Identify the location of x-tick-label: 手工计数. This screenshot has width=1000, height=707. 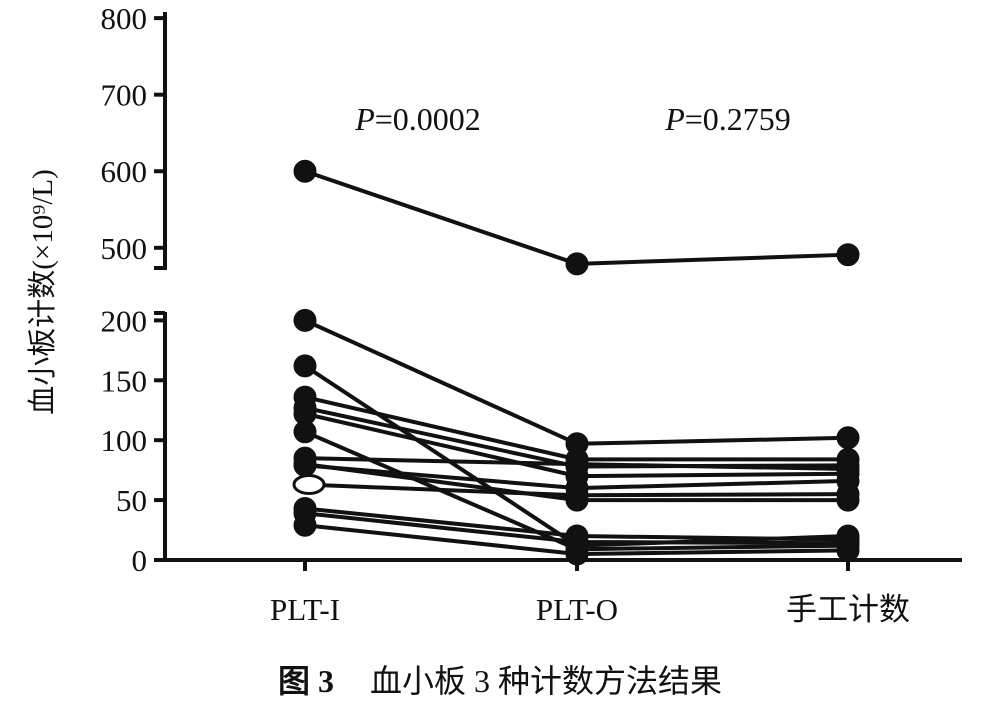
(848, 609).